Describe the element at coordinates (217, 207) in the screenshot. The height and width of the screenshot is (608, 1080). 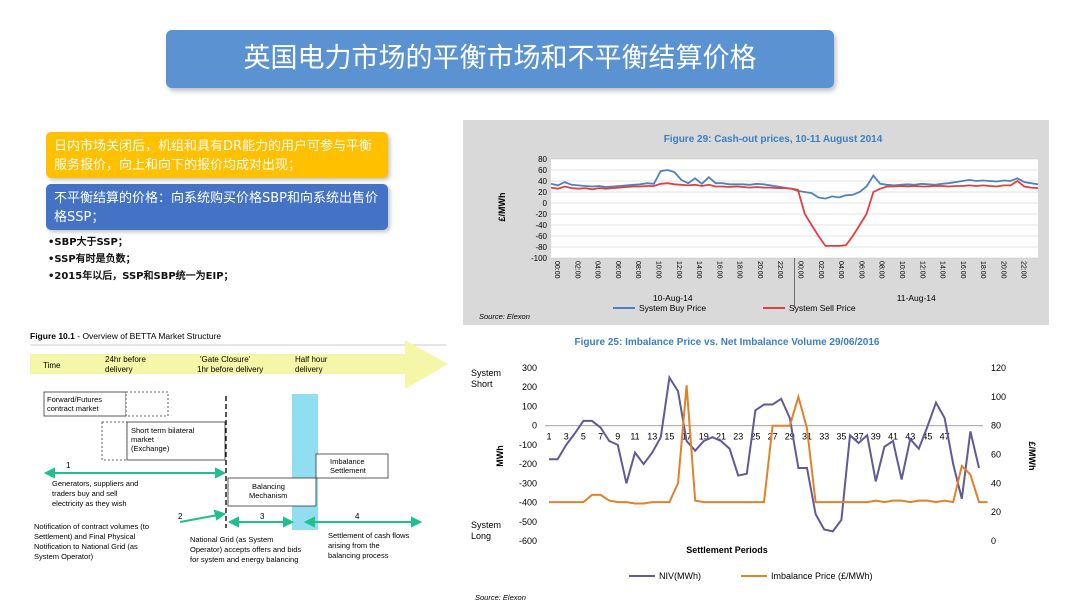
I see `callout-imbalance-prices: 不平衡结算的价格：向系统购买价格SBP和向系统出售价格SSP；` at that location.